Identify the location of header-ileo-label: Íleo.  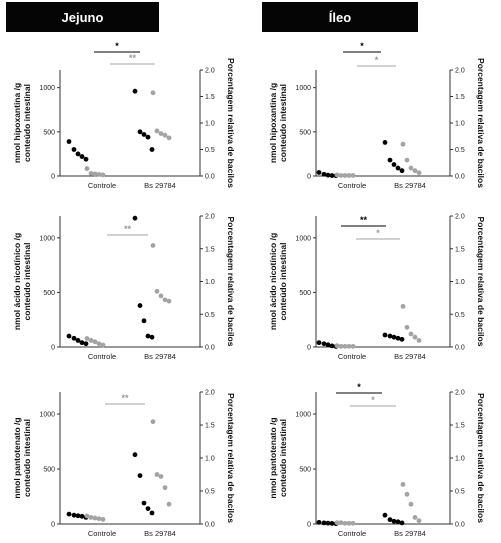
(340, 17).